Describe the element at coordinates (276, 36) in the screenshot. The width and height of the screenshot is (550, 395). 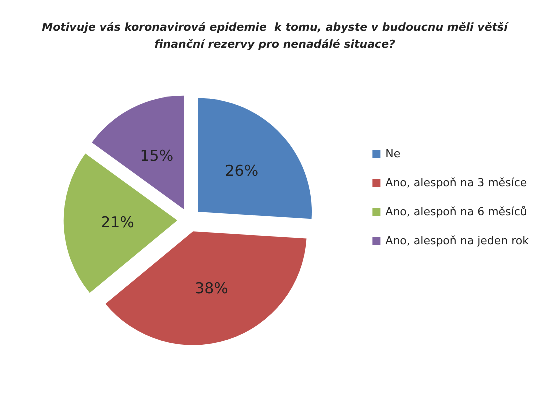
I see `chart-title: Motivuje vás koronavirová epidemie k tomu, abyste v budoucnu měli větší finanční rezervy pro nenadálé situace?` at that location.